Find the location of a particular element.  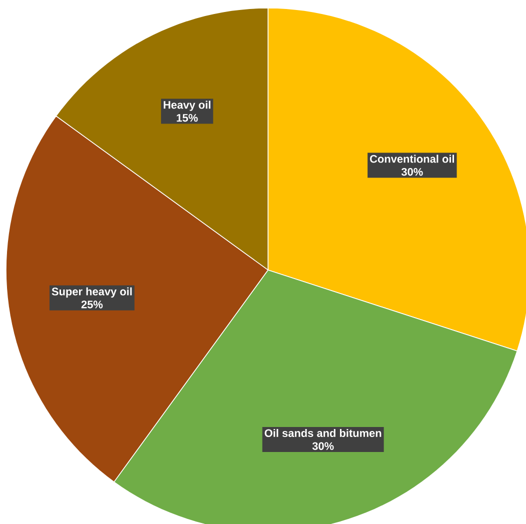

slice-label: Oil sands and bitumen is located at coordinates (323, 433).